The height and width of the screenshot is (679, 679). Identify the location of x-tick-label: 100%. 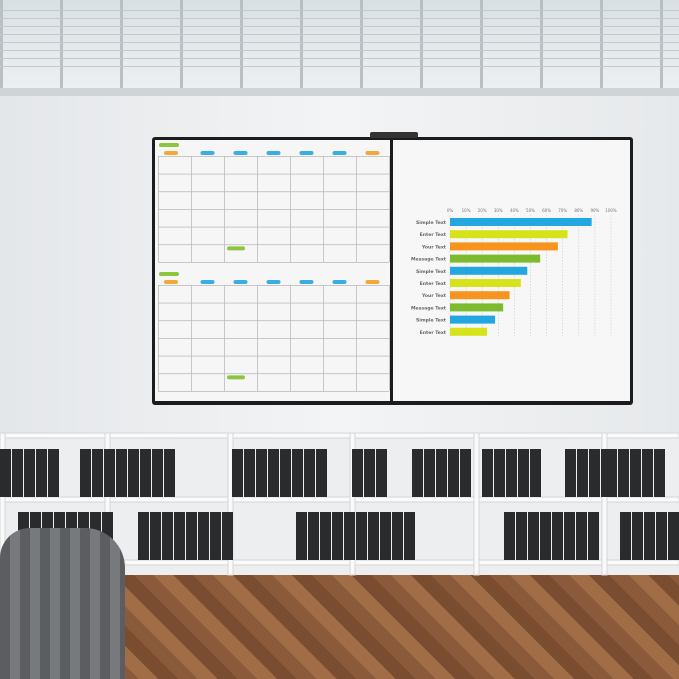
(611, 210).